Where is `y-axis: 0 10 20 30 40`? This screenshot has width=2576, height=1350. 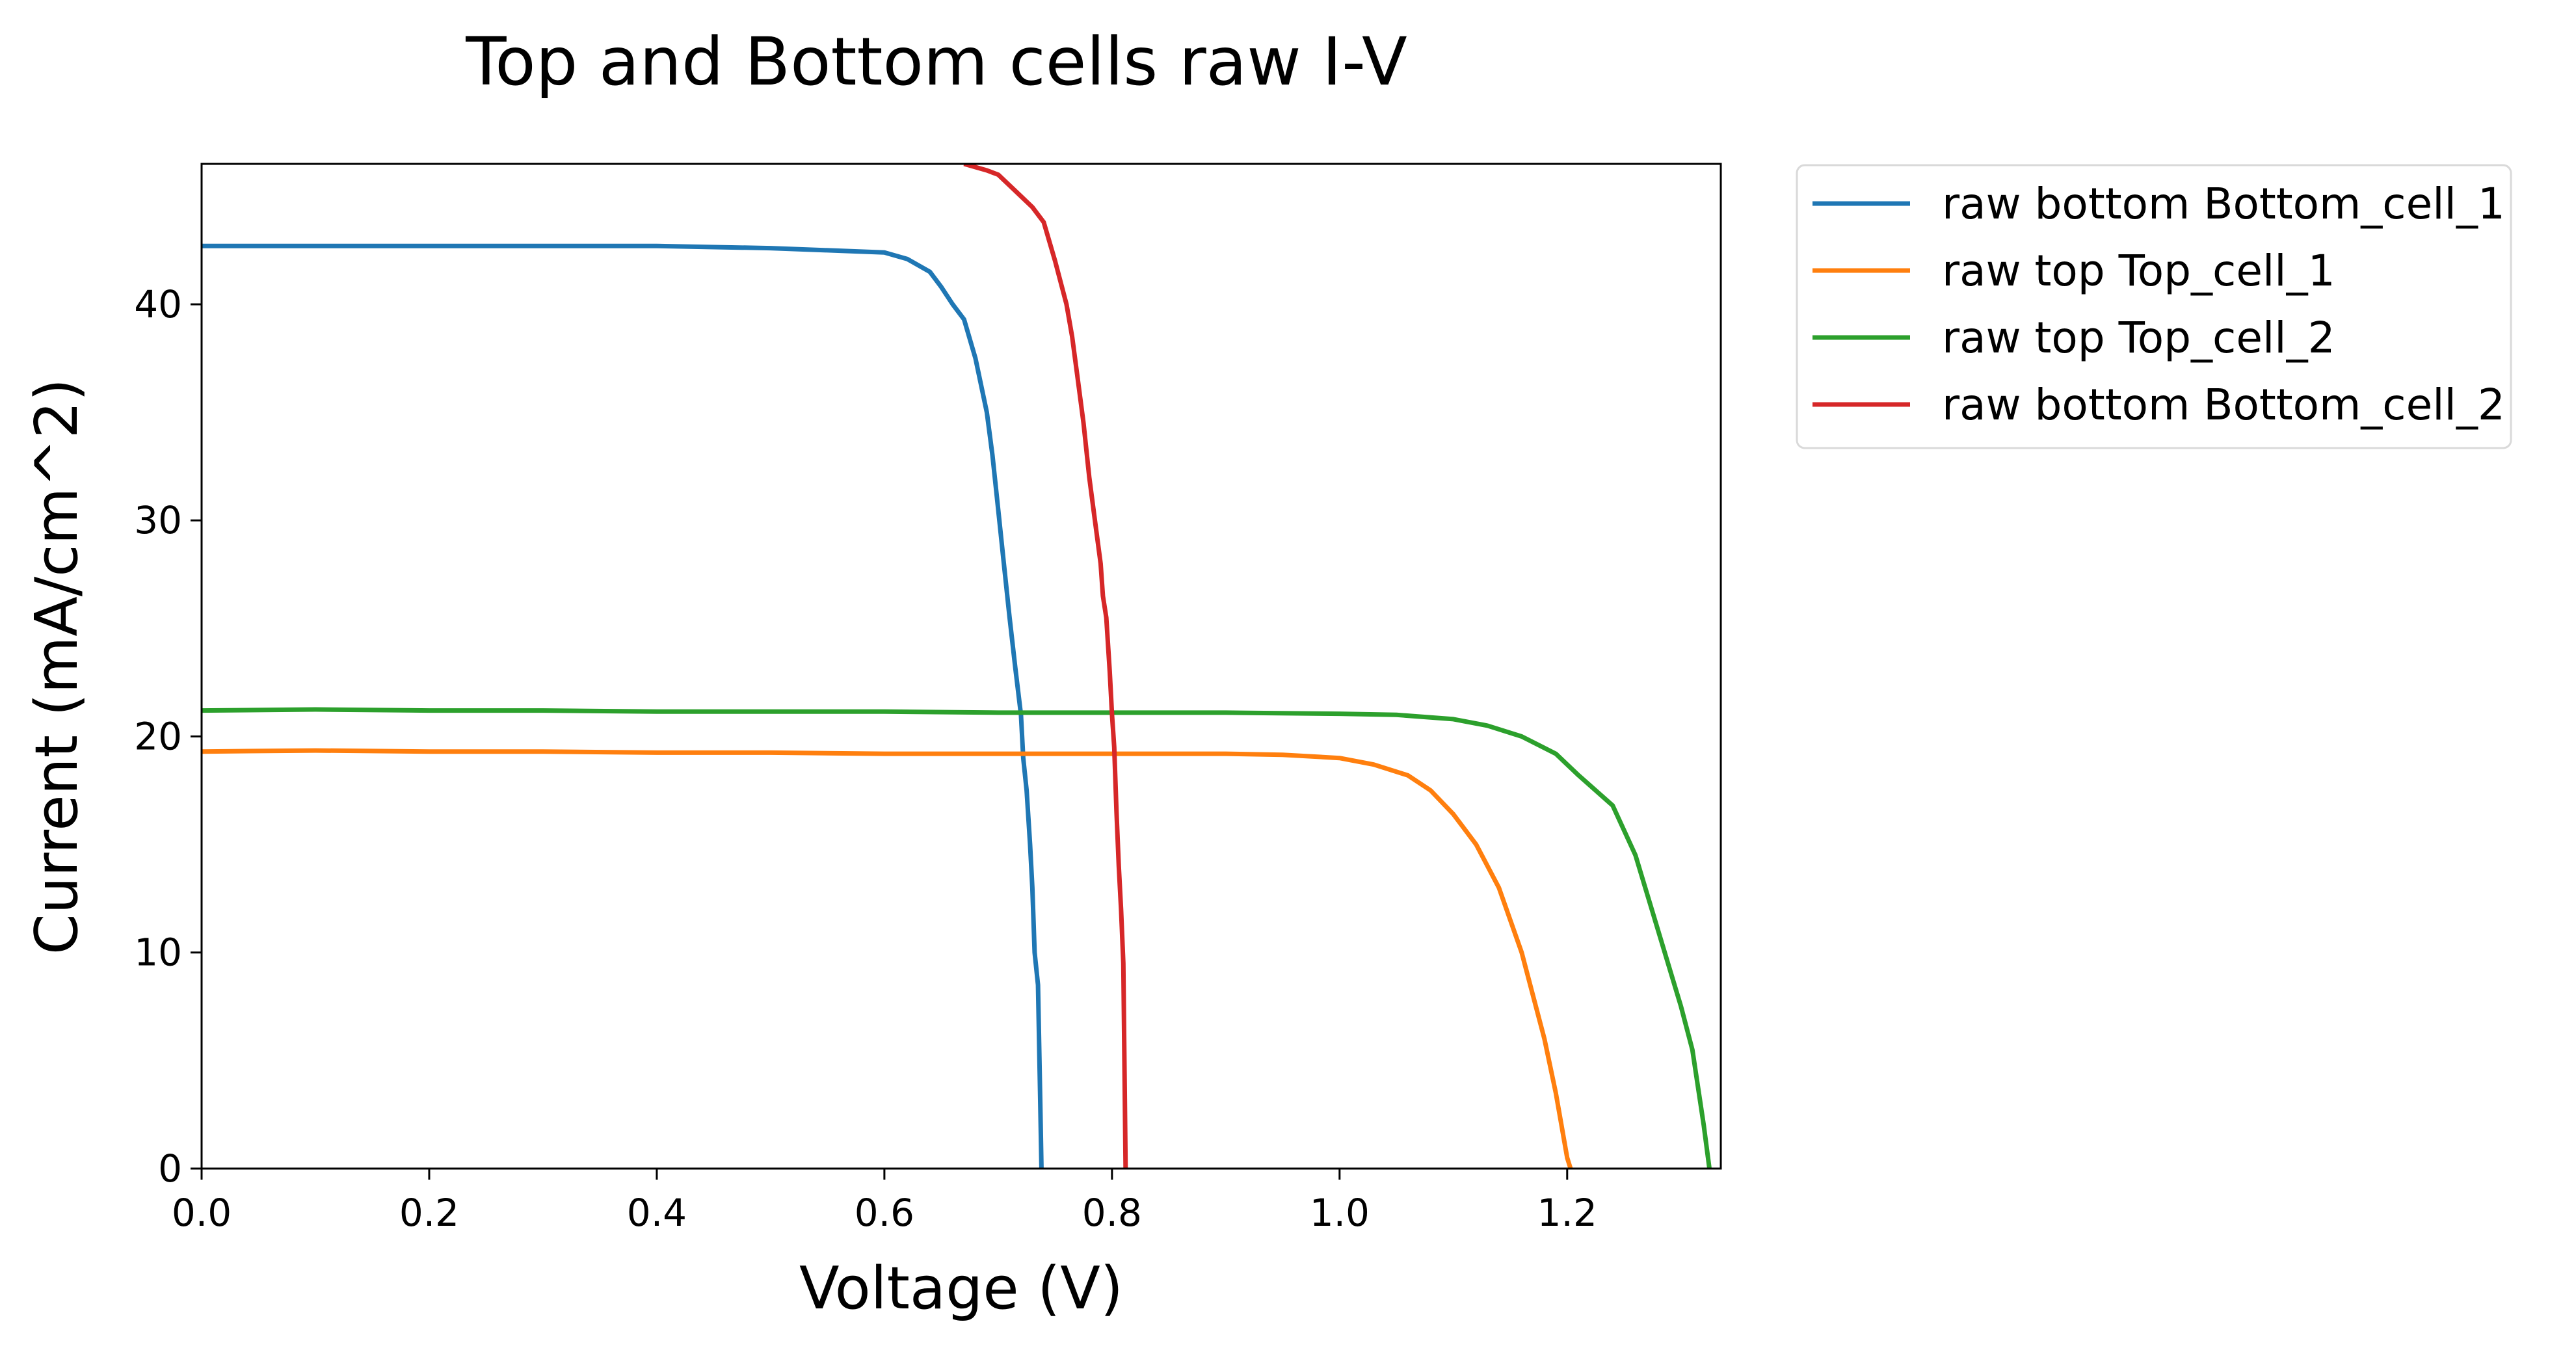
y-axis: 0 10 20 30 40 is located at coordinates (168, 736).